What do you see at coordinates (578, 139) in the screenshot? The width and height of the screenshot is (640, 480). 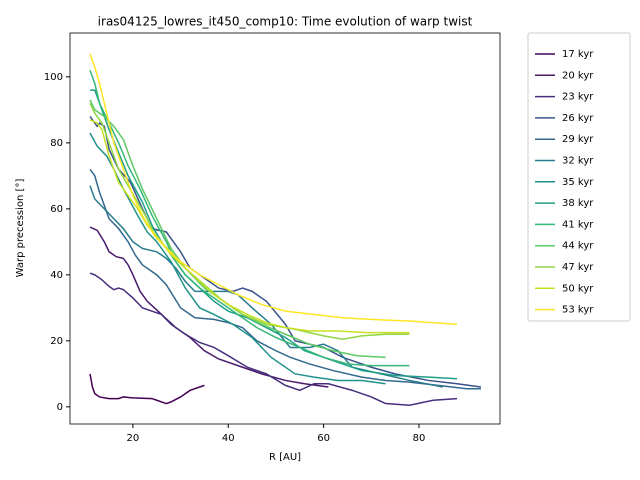 I see `legend-label: 29 kyr` at bounding box center [578, 139].